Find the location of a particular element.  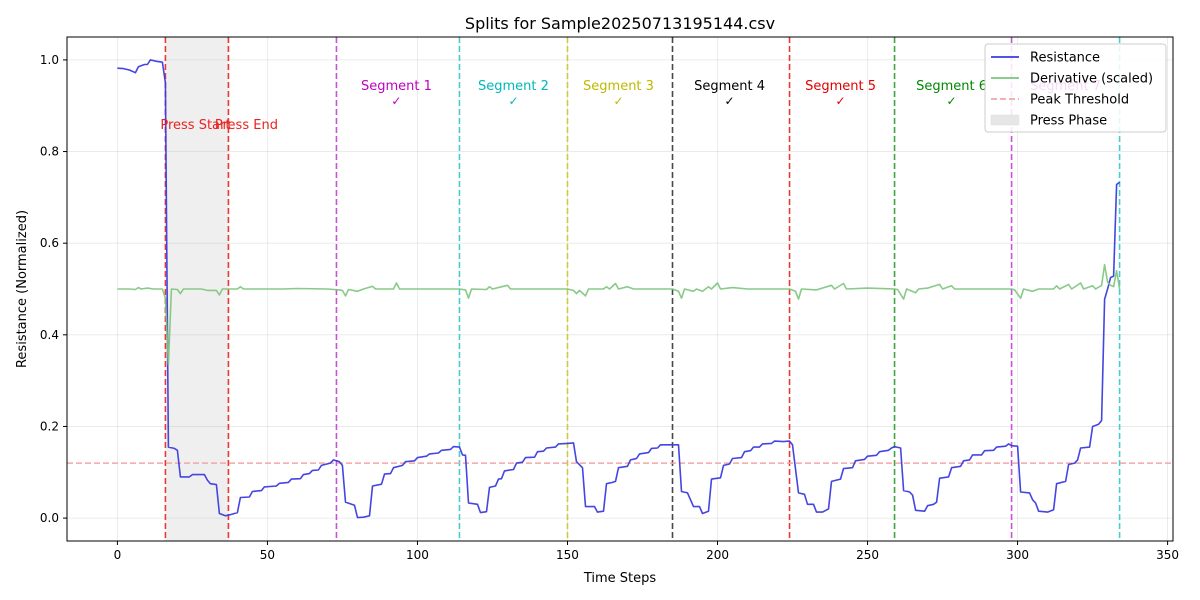

segment-label: Segment 3 is located at coordinates (618, 86).